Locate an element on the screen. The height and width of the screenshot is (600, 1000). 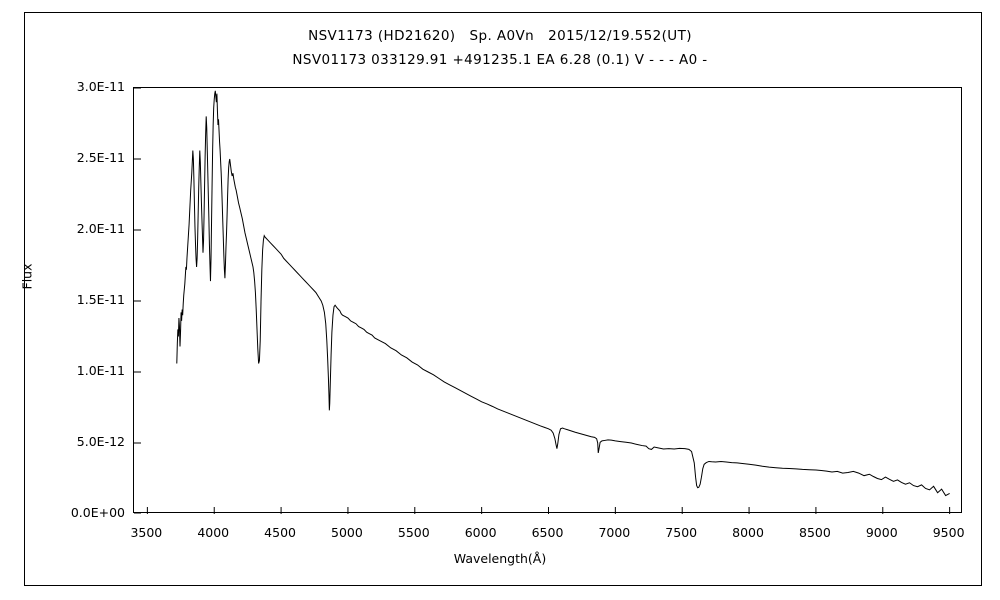
x-axis-tick-label: 4000 is located at coordinates (213, 532).